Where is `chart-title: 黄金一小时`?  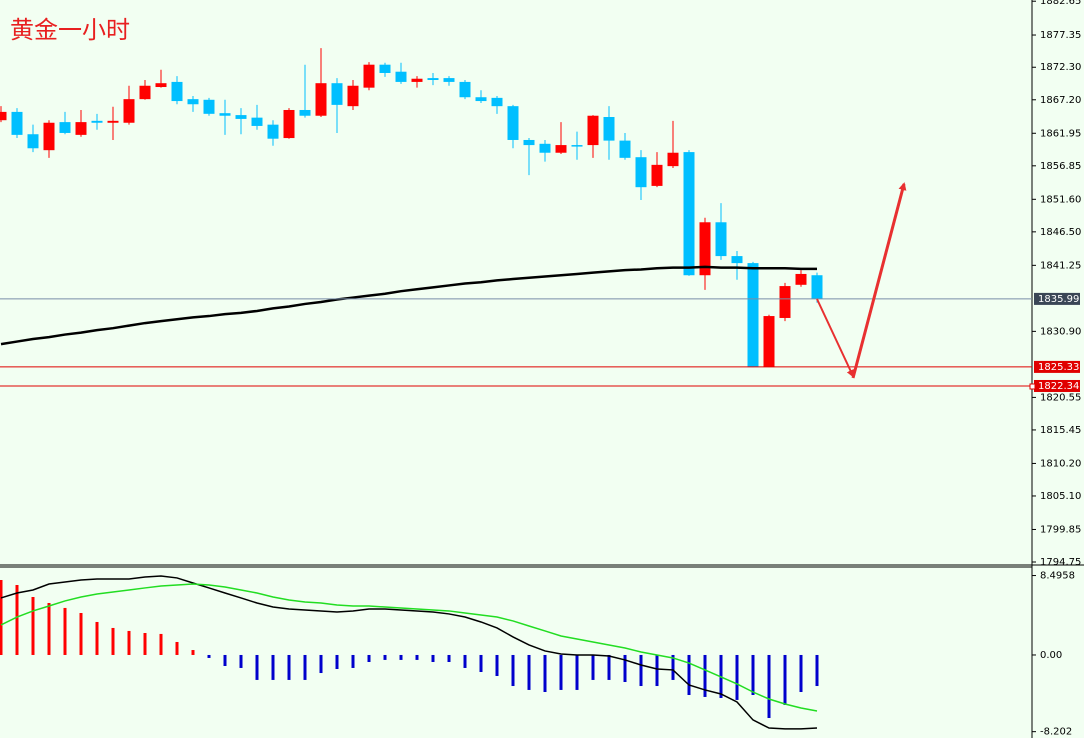 chart-title: 黄金一小时 is located at coordinates (70, 30).